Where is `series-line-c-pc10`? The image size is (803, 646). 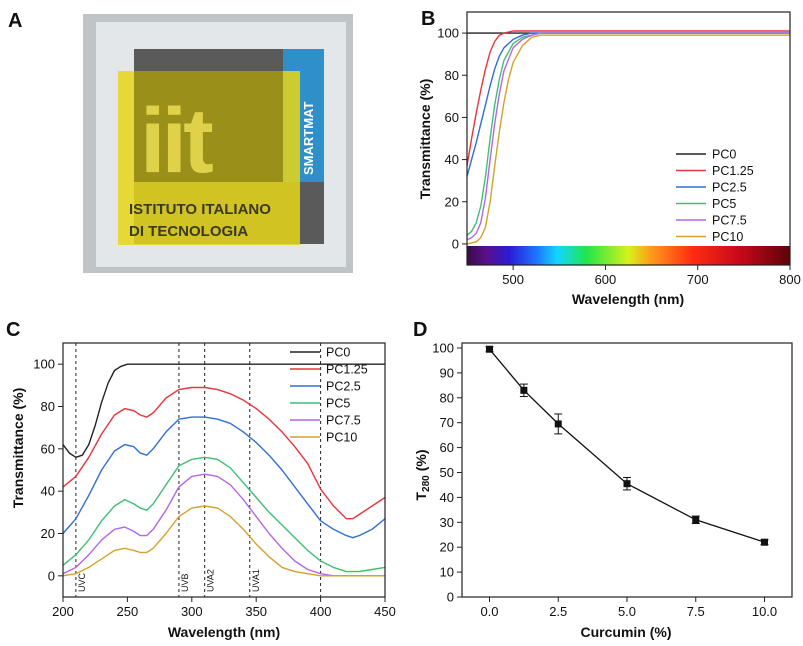
series-line-c-pc10 is located at coordinates (223, 541).